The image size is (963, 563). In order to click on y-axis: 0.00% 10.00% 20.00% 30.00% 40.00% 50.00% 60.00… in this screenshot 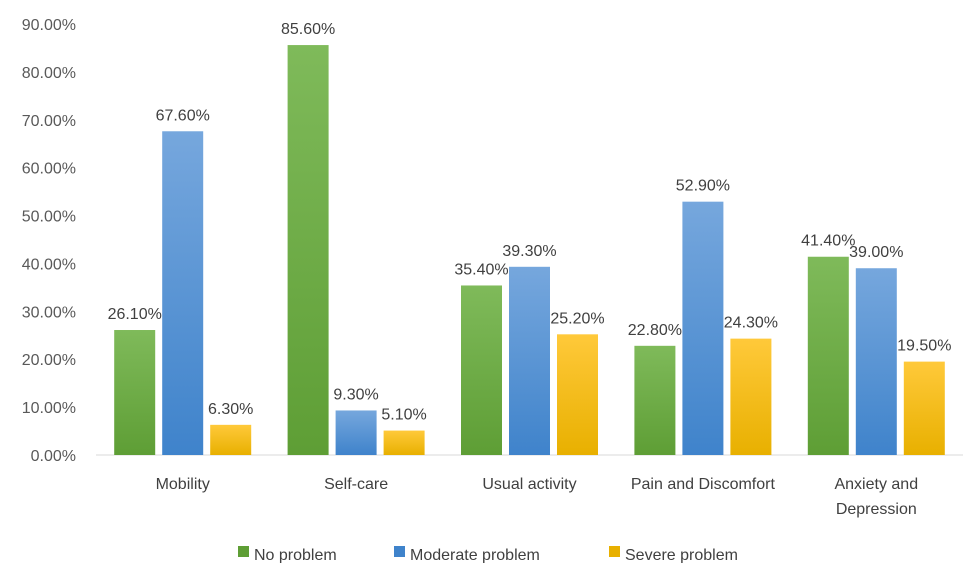, I will do `click(49, 241)`.